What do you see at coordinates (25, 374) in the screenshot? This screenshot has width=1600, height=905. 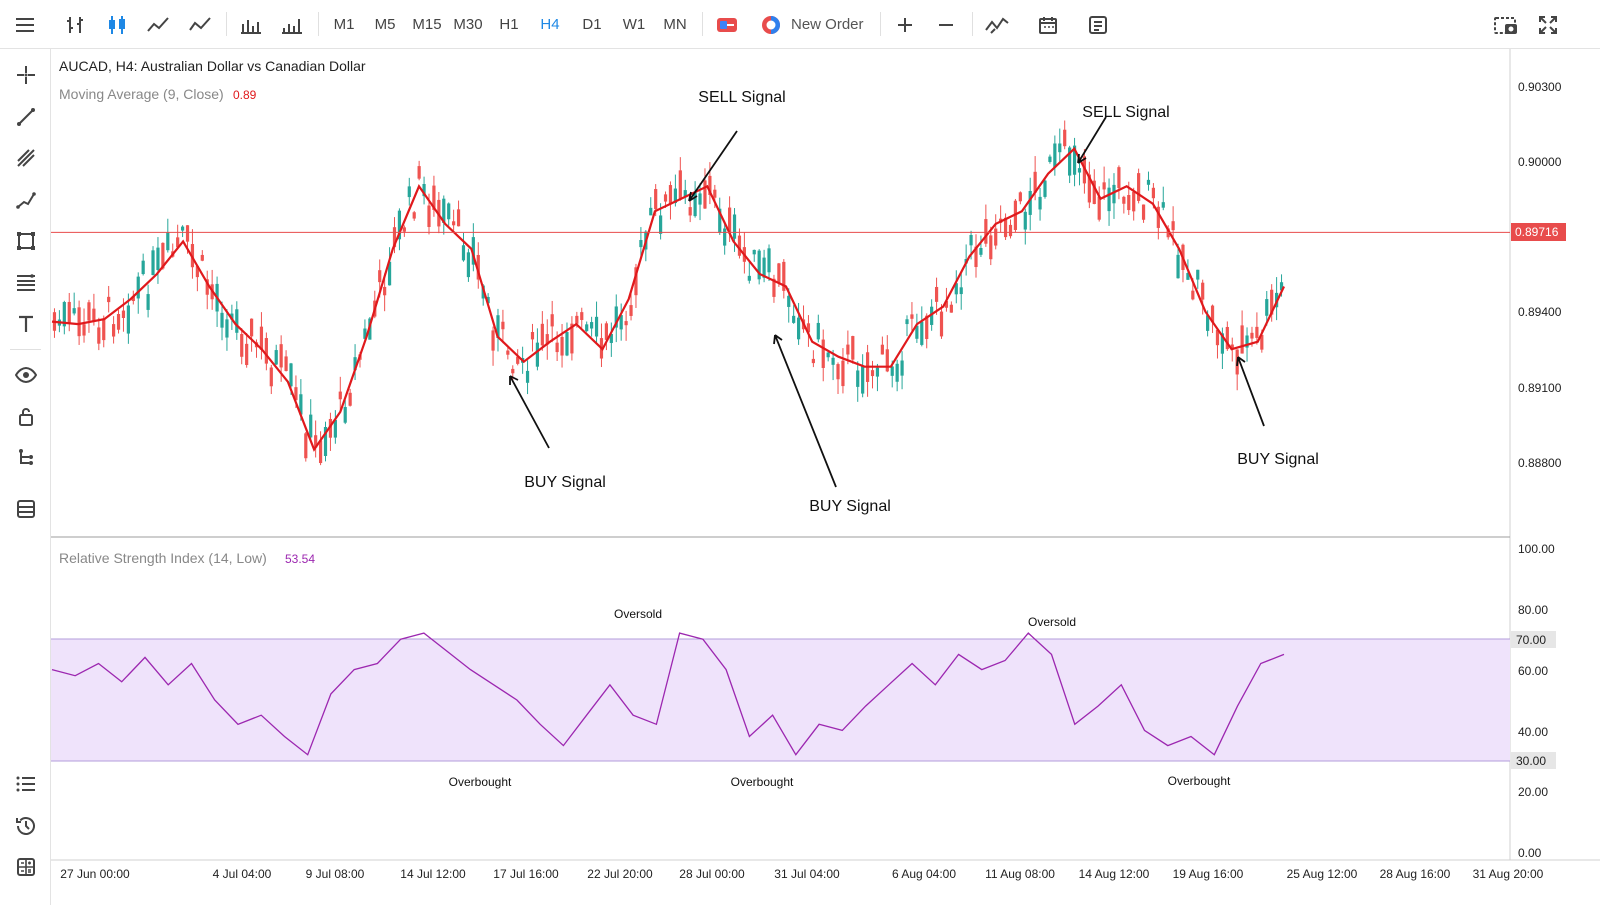 I see `eye-icon` at bounding box center [25, 374].